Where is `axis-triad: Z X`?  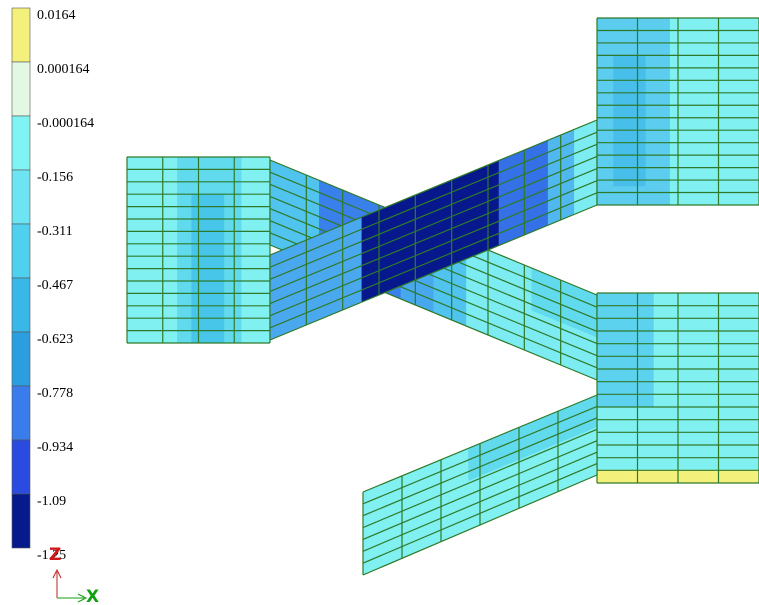
axis-triad: Z X is located at coordinates (74, 575).